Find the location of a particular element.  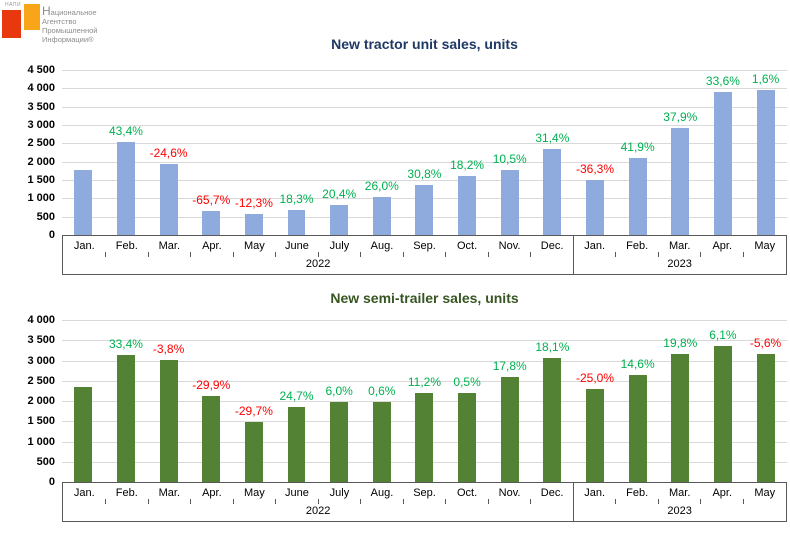

bar-column: 1,6% is located at coordinates (765, 152).